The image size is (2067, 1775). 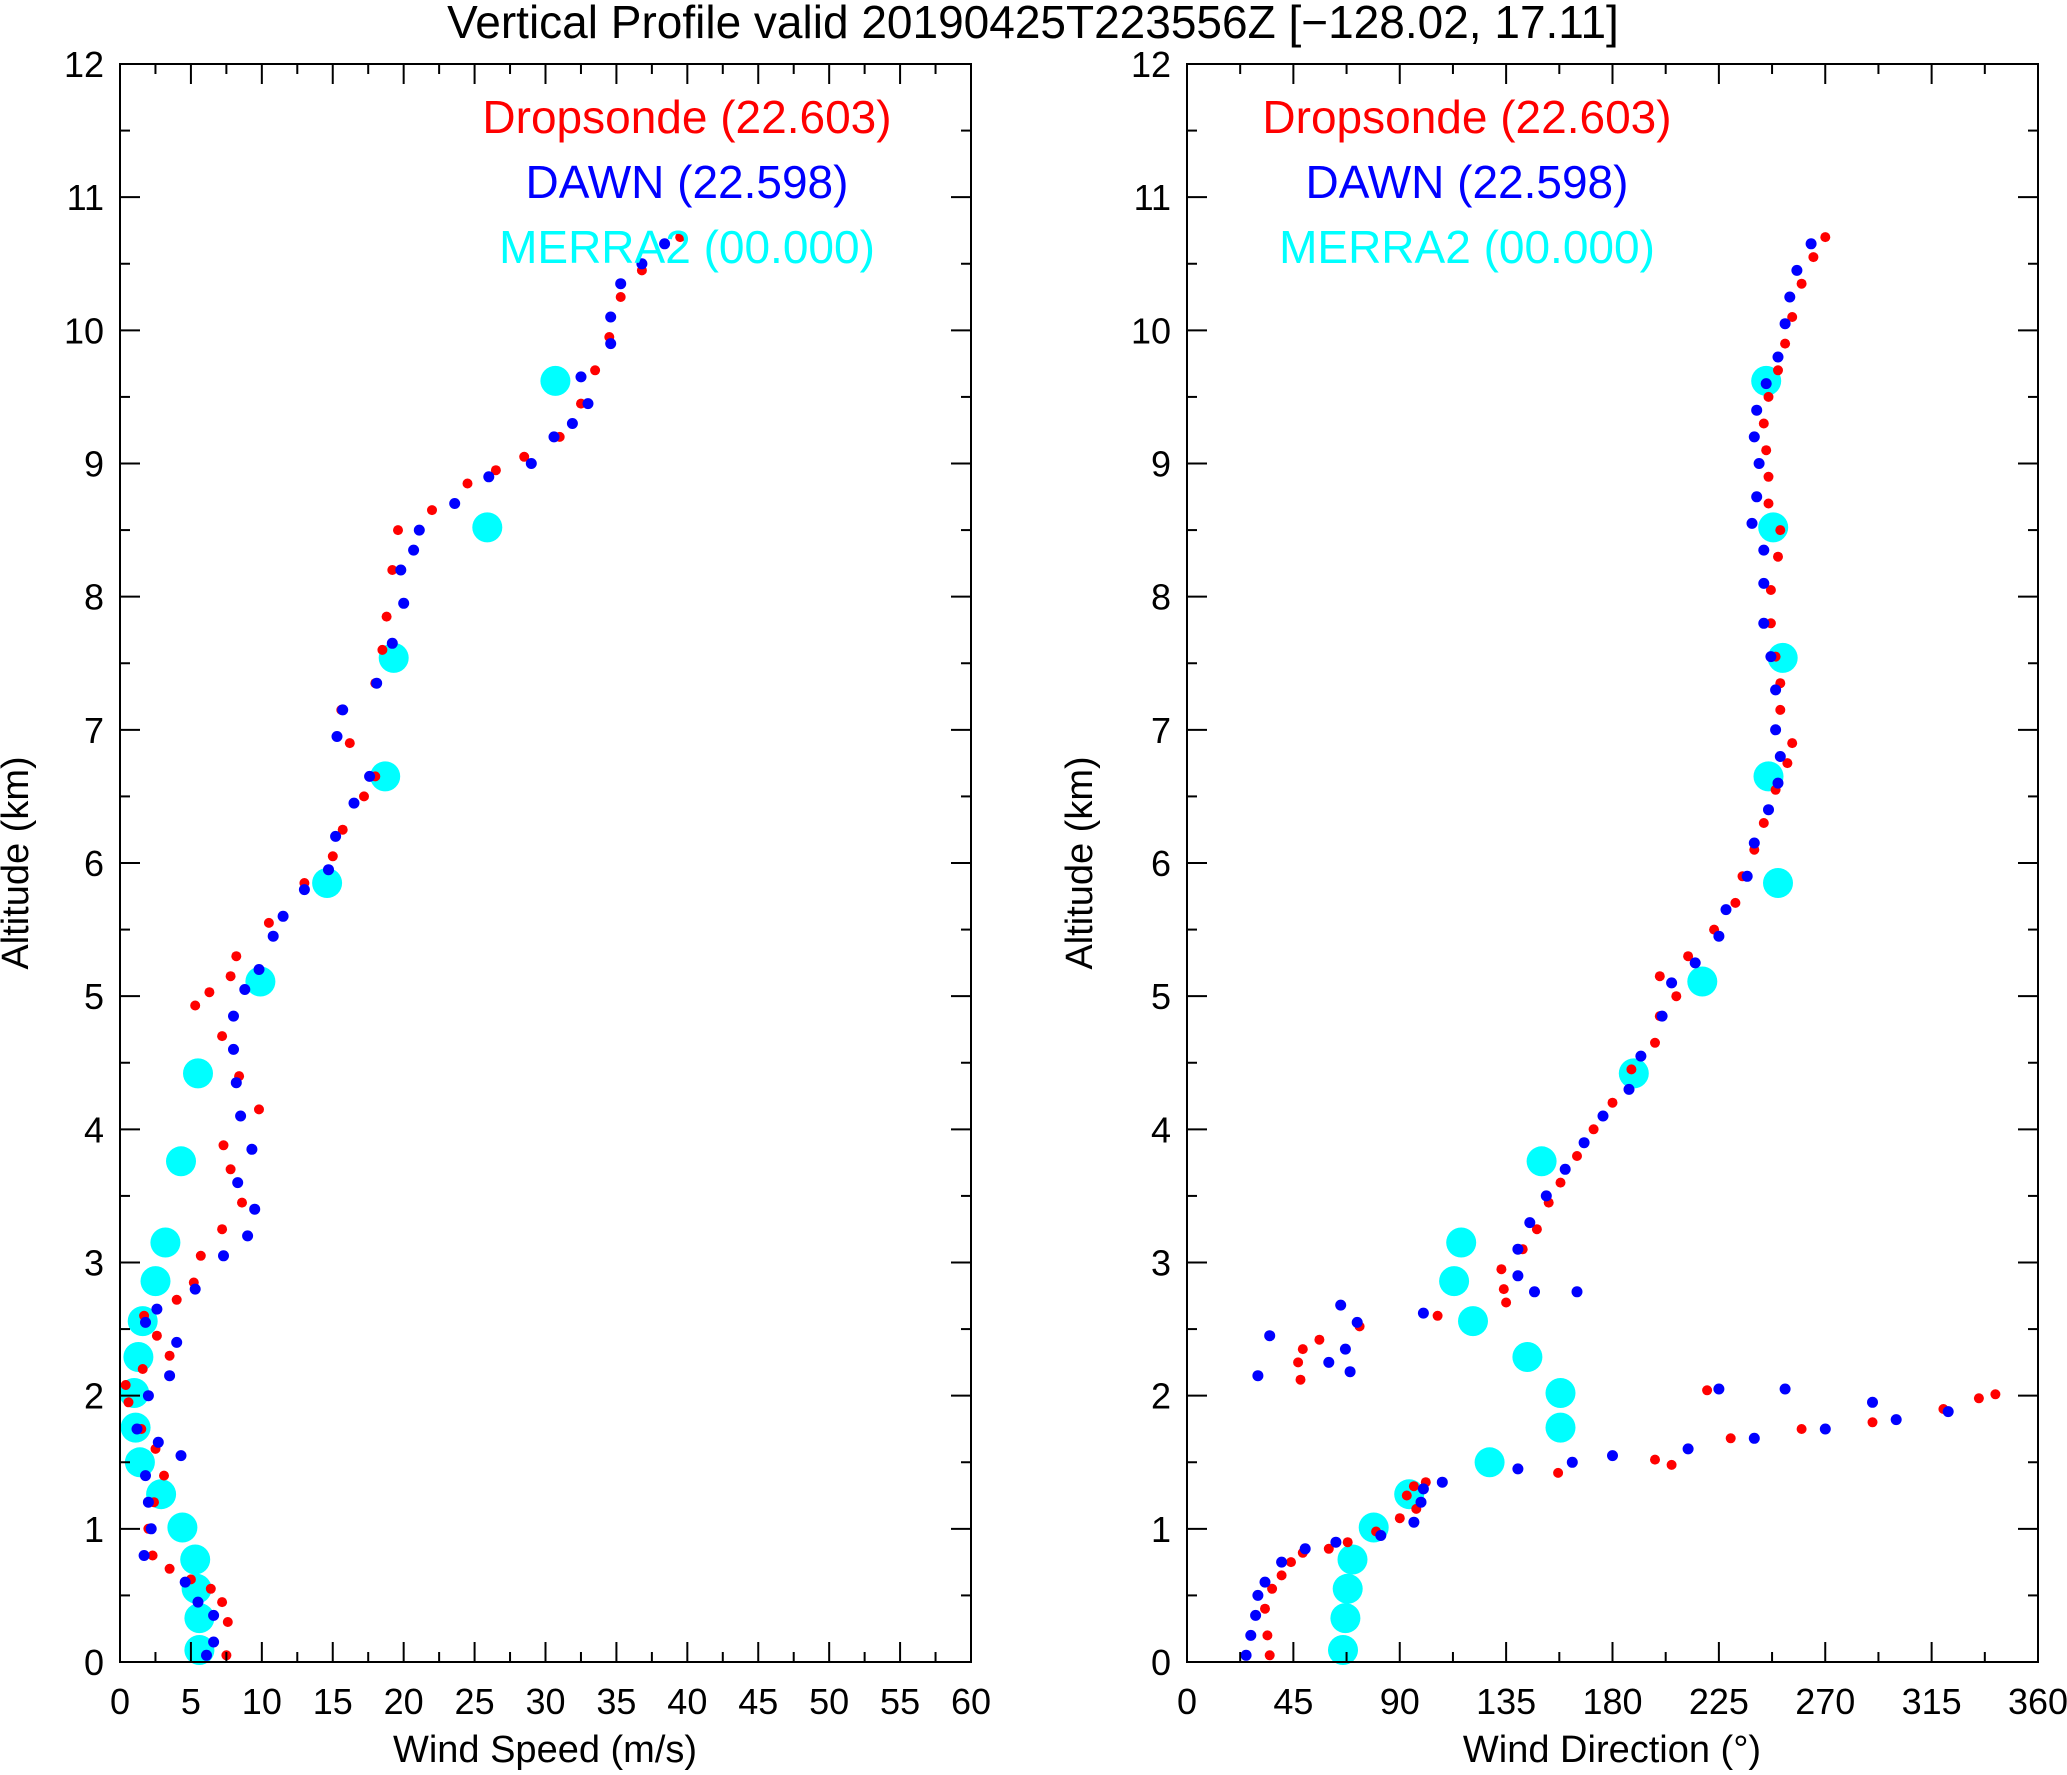 I want to click on wind-direction-xlabel: Wind Direction (°), so click(x=1612, y=1750).